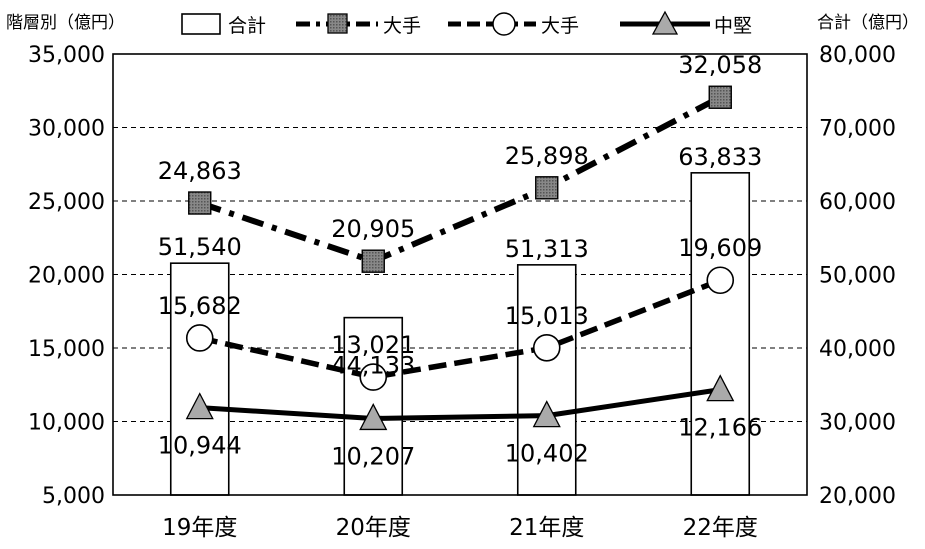  Describe the element at coordinates (66, 202) in the screenshot. I see `left-axis-tick-label: 25,000` at that location.